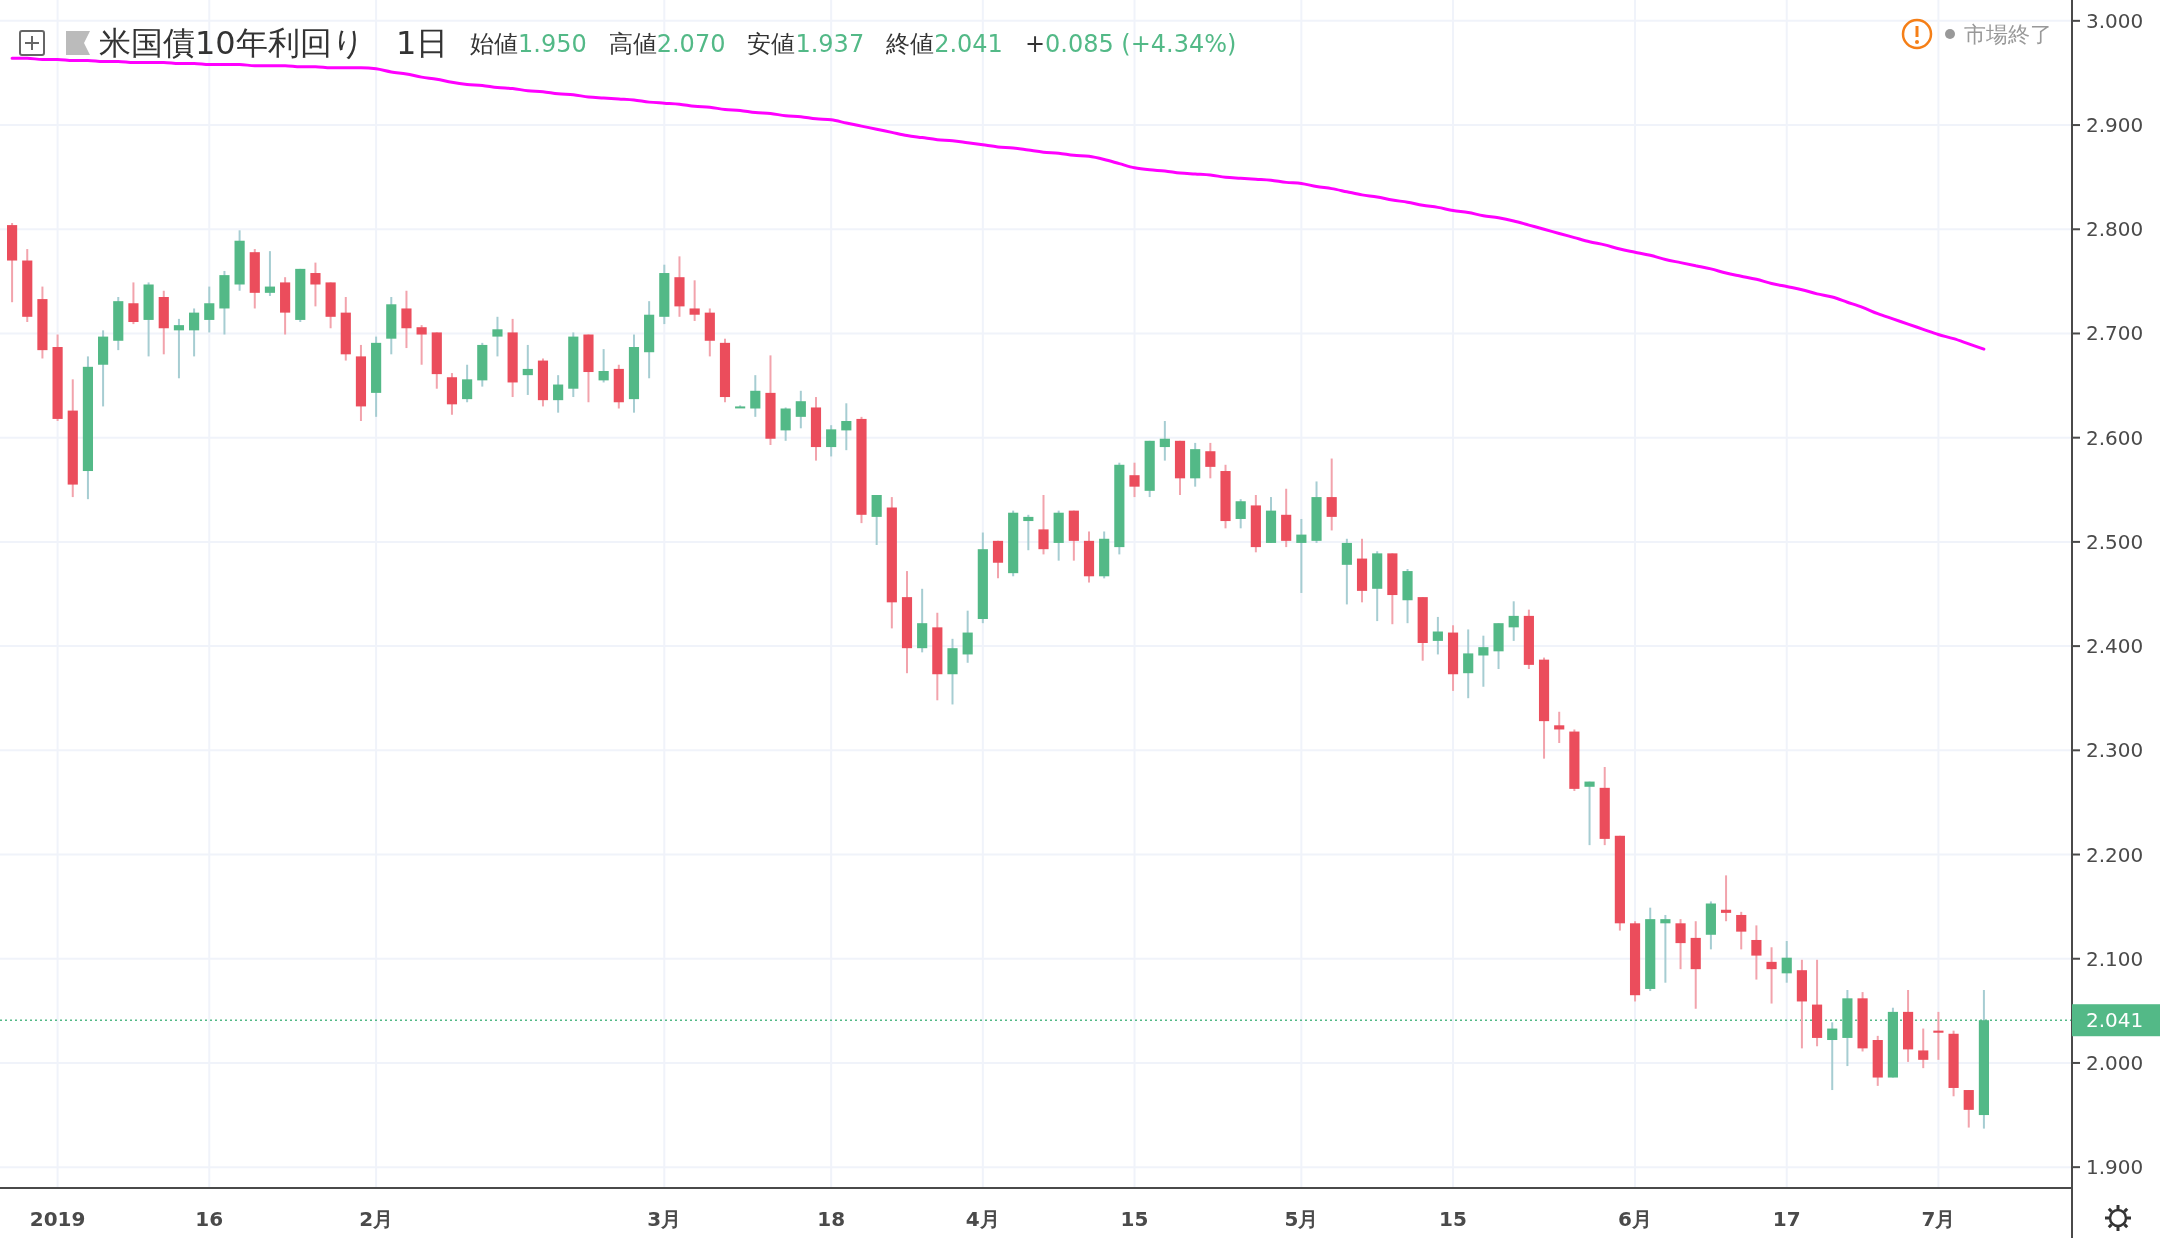  What do you see at coordinates (2115, 229) in the screenshot?
I see `y-tick-label: 2.800` at bounding box center [2115, 229].